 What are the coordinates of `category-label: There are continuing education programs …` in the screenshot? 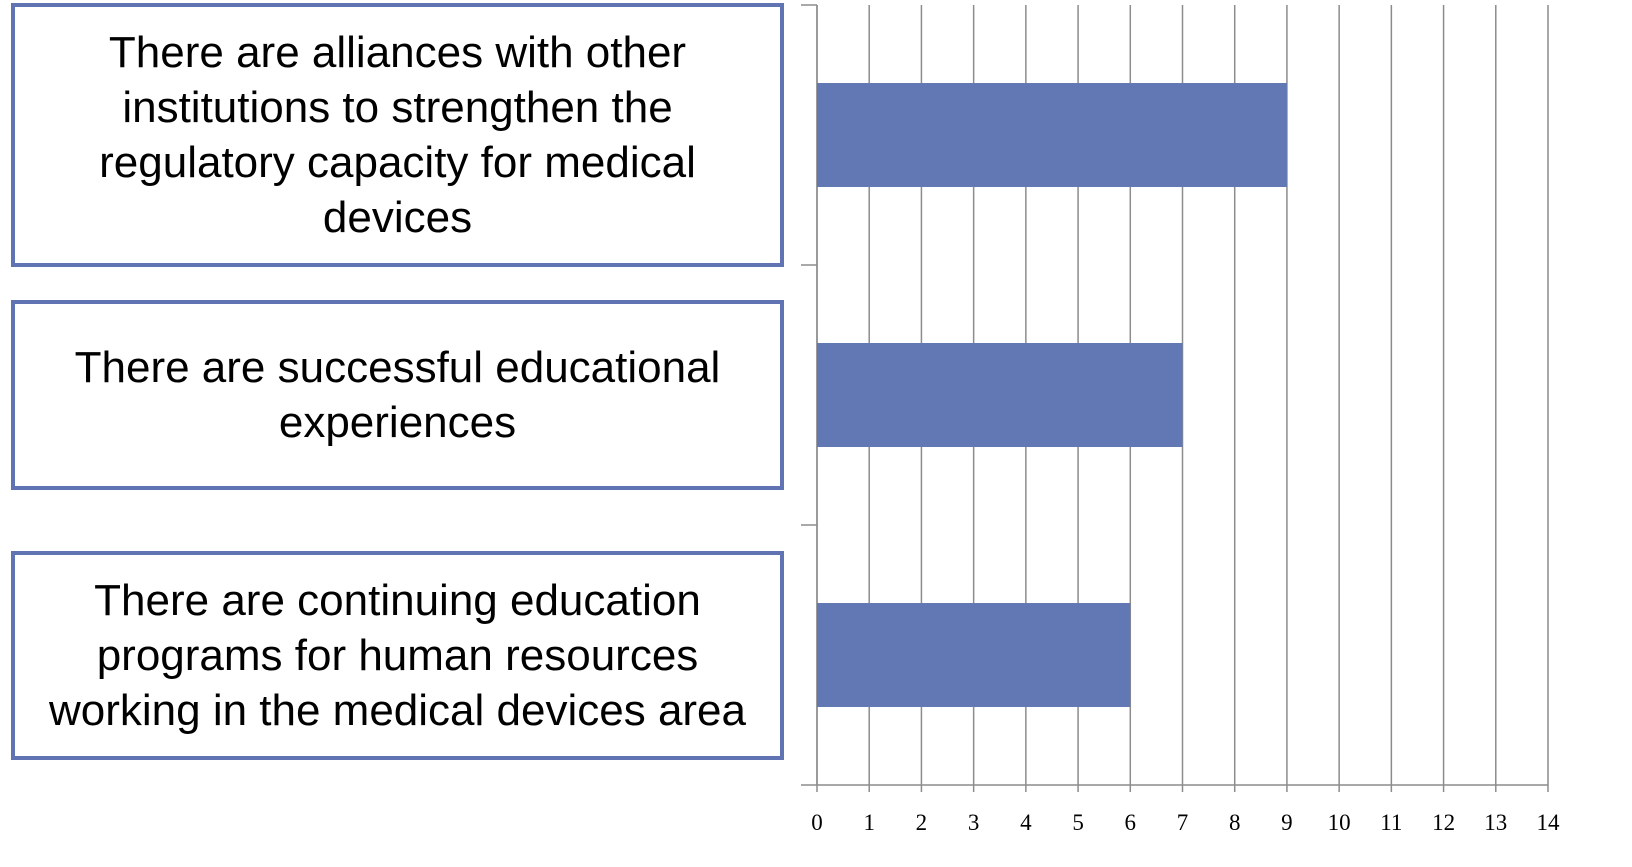 It's located at (397, 655).